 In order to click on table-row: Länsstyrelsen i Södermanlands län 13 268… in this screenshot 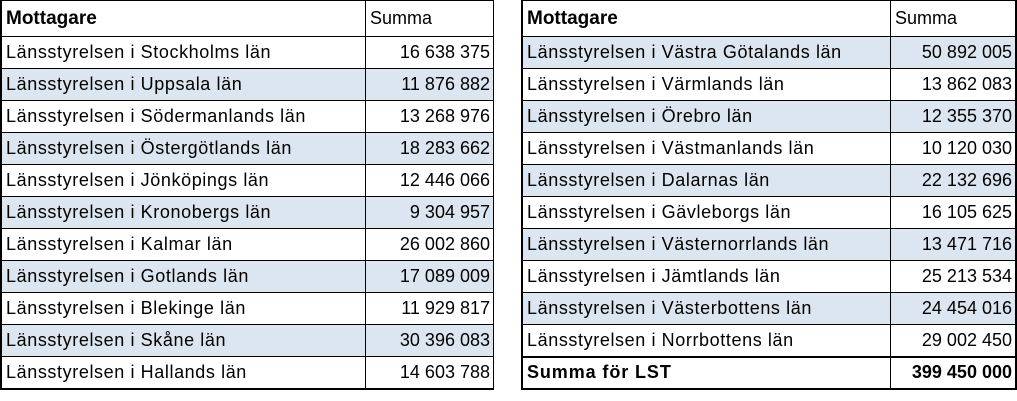, I will do `click(247, 116)`.